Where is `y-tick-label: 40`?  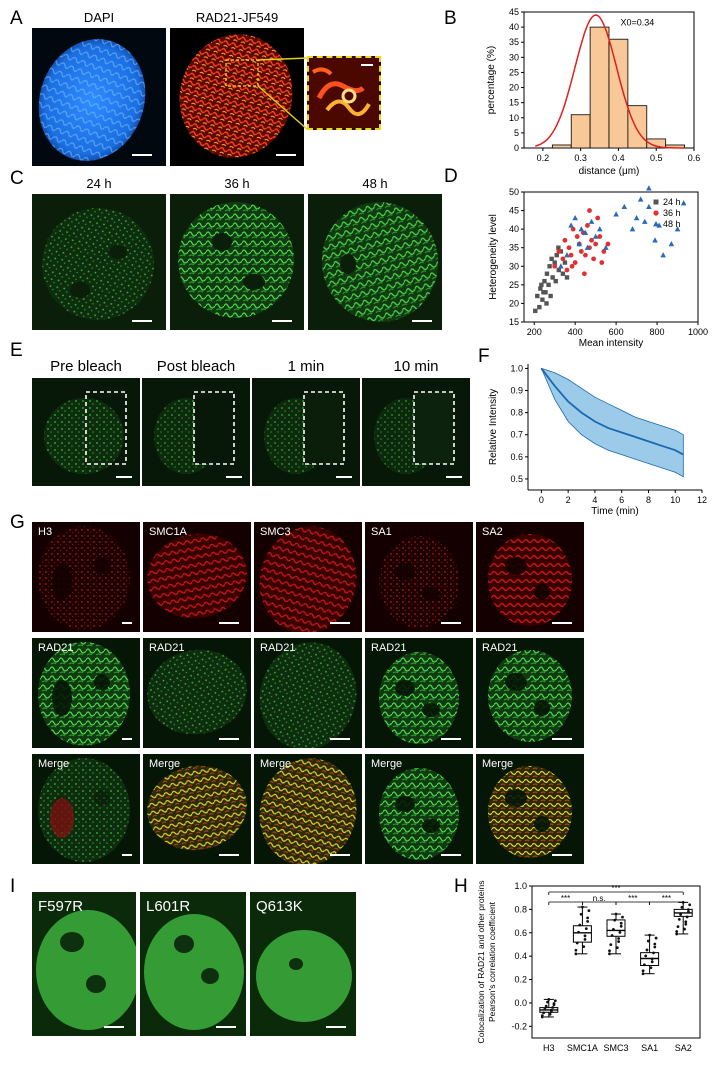 y-tick-label: 40 is located at coordinates (514, 229).